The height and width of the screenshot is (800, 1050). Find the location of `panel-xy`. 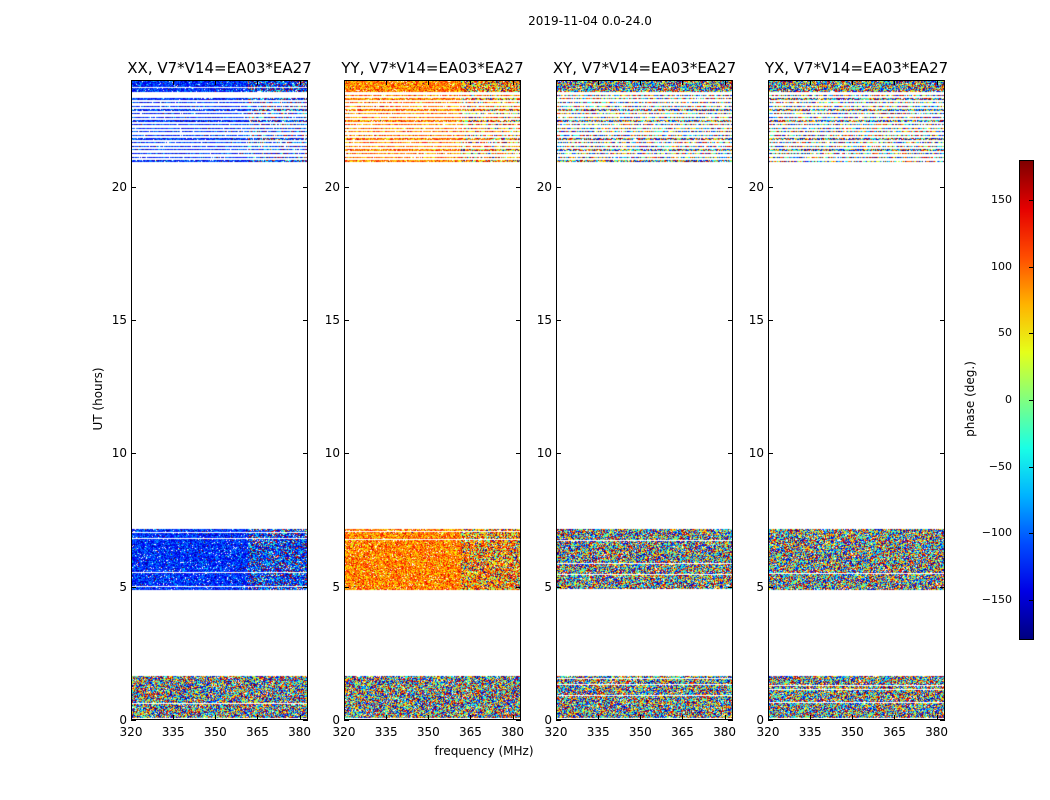

panel-xy is located at coordinates (644, 400).